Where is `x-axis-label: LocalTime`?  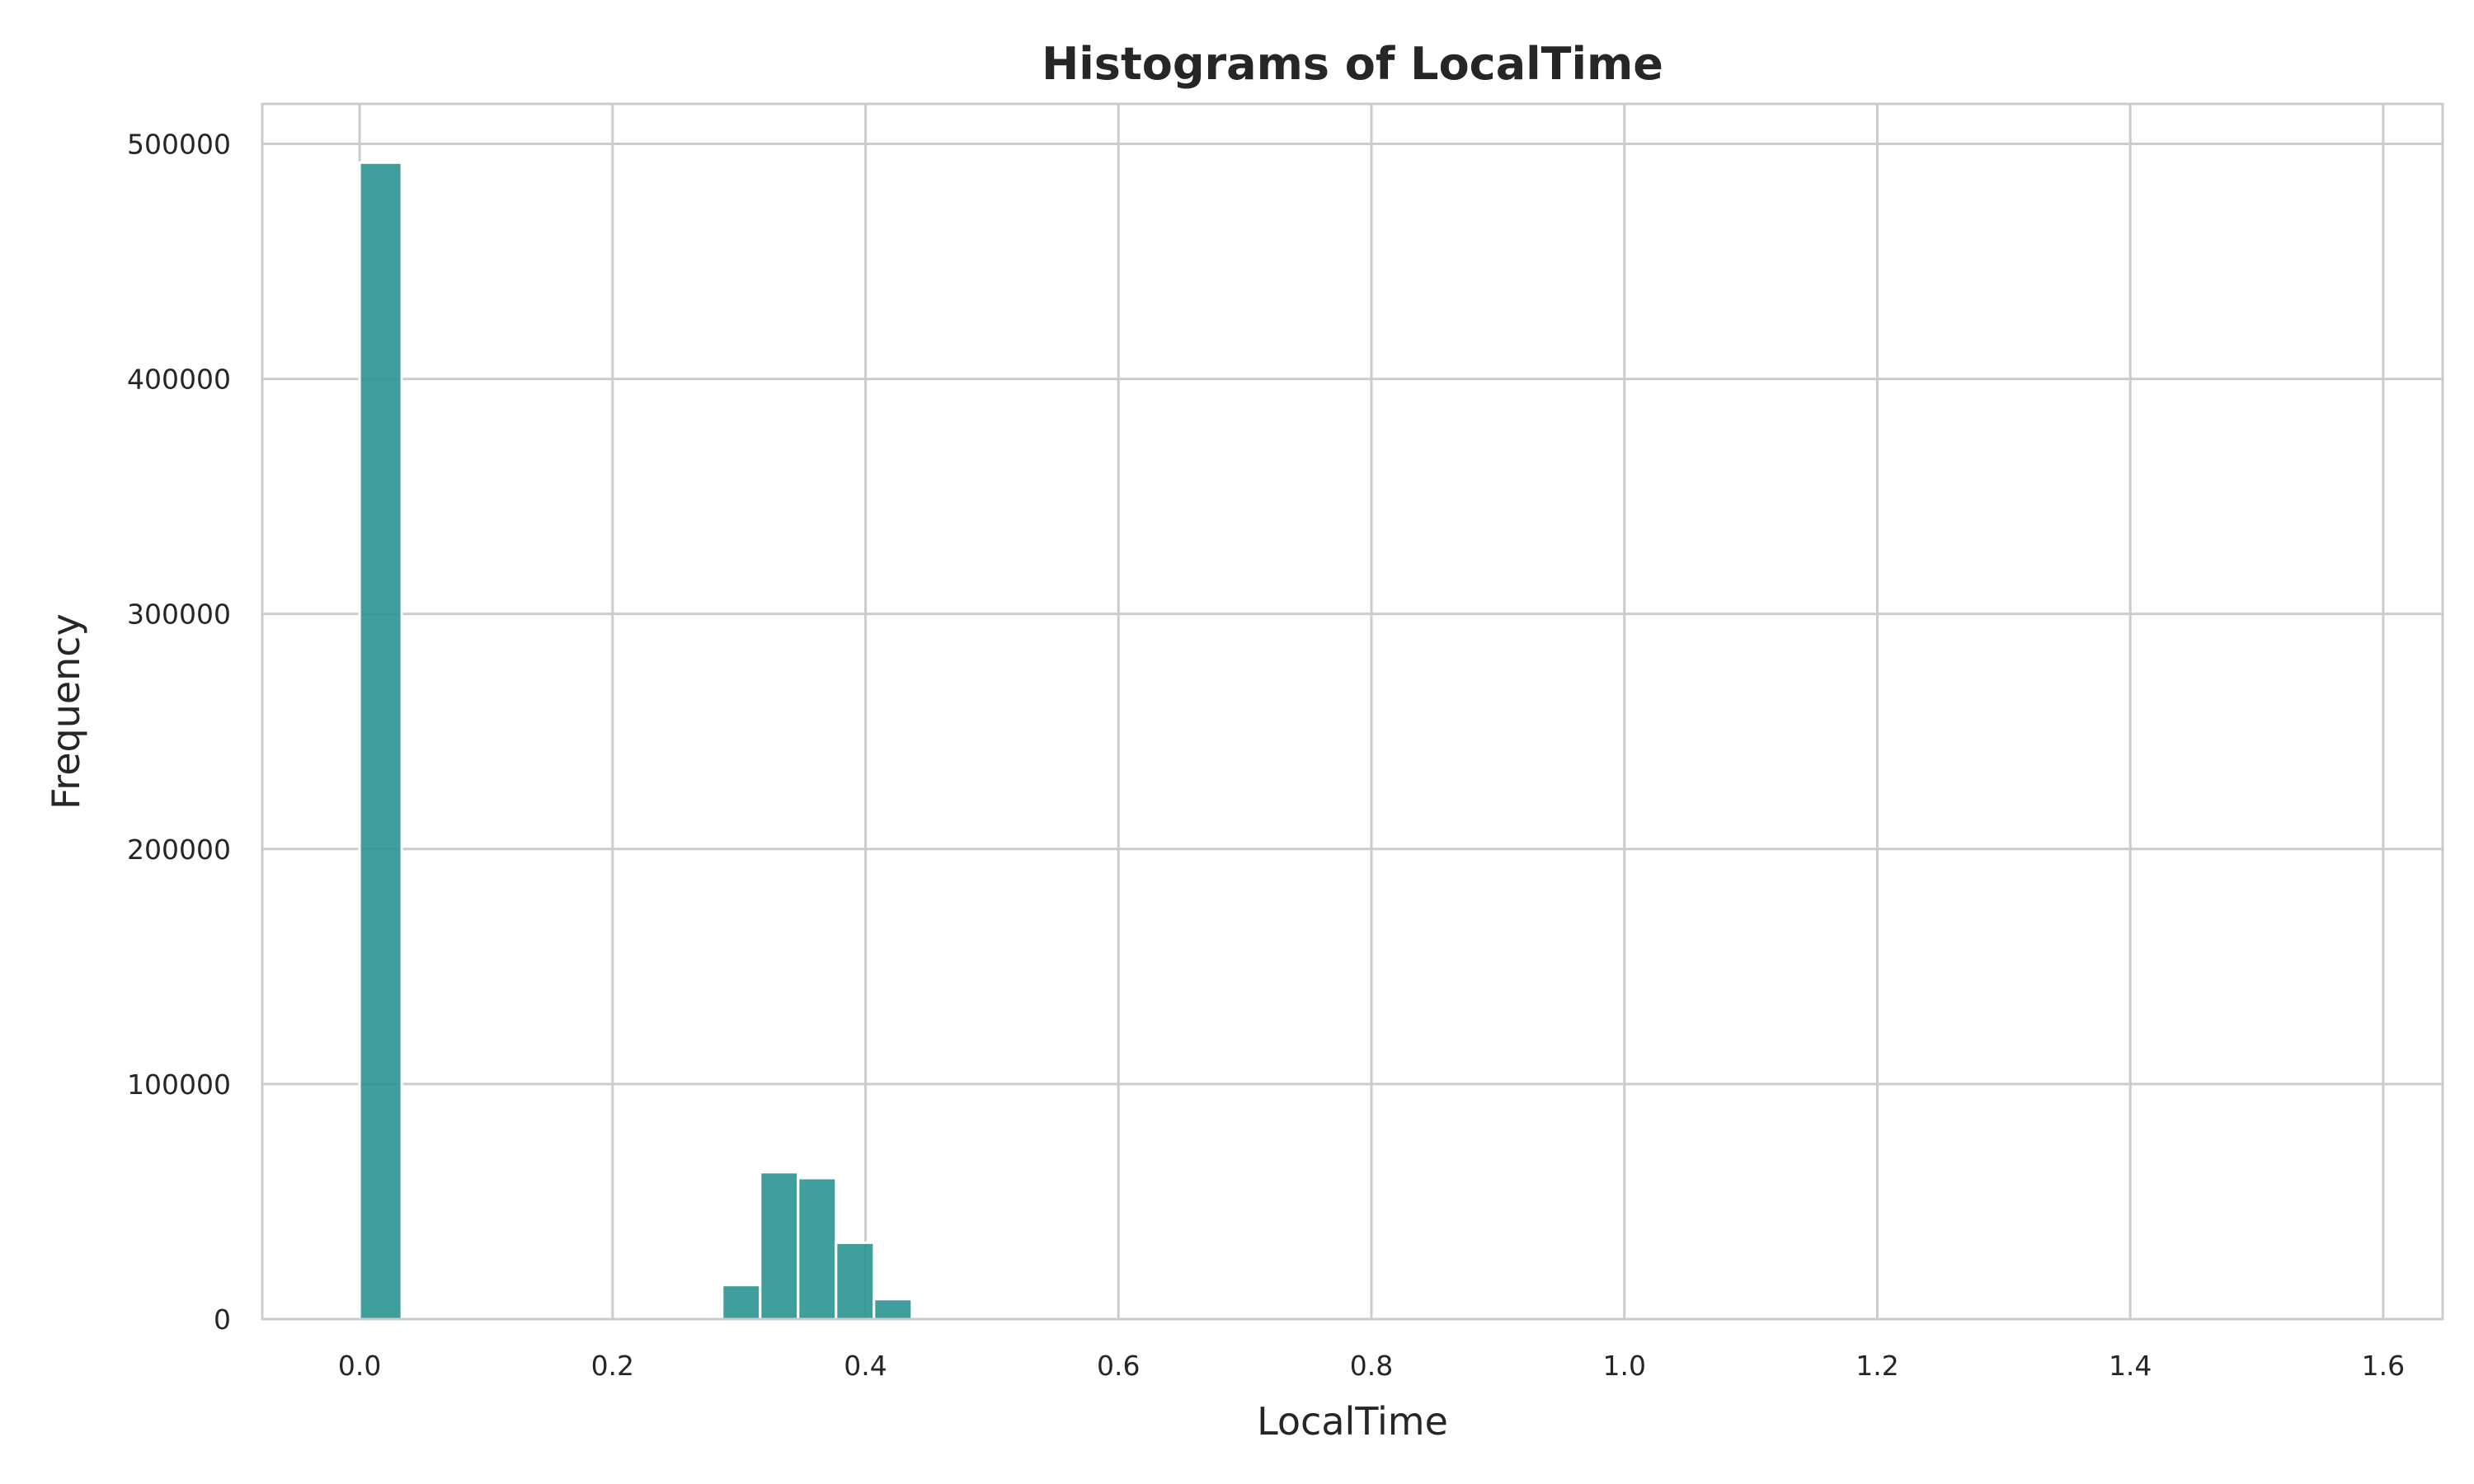
x-axis-label: LocalTime is located at coordinates (1352, 1421).